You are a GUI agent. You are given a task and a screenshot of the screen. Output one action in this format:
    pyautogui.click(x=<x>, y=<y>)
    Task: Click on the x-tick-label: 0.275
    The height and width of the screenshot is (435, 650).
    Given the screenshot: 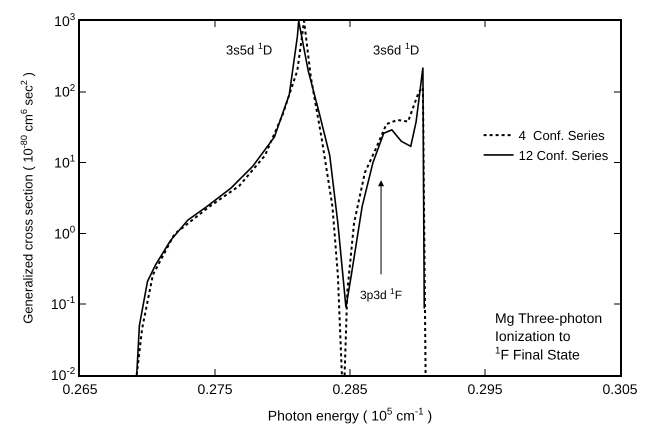 What is the action you would take?
    pyautogui.click(x=215, y=388)
    